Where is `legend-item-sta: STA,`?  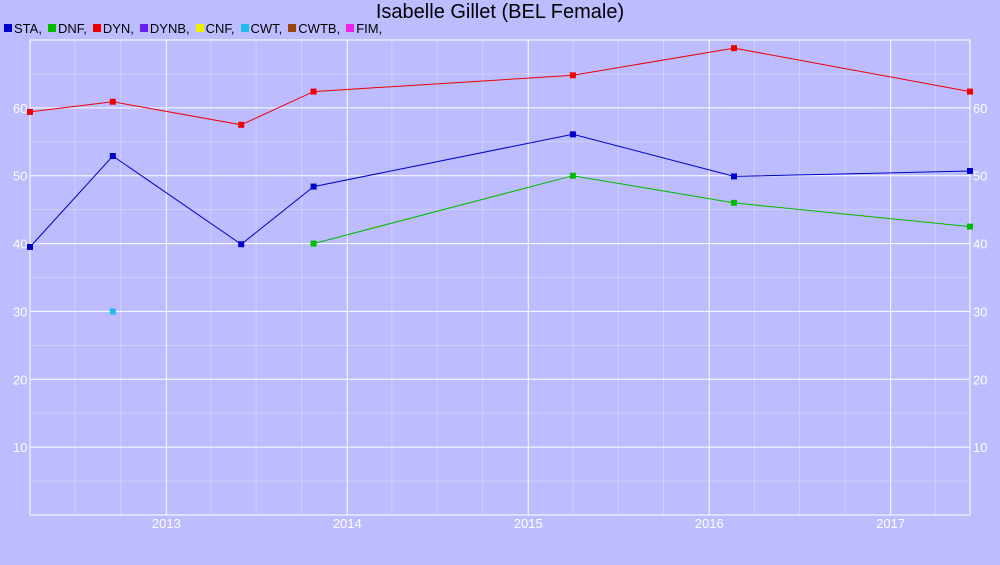 legend-item-sta: STA, is located at coordinates (23, 28).